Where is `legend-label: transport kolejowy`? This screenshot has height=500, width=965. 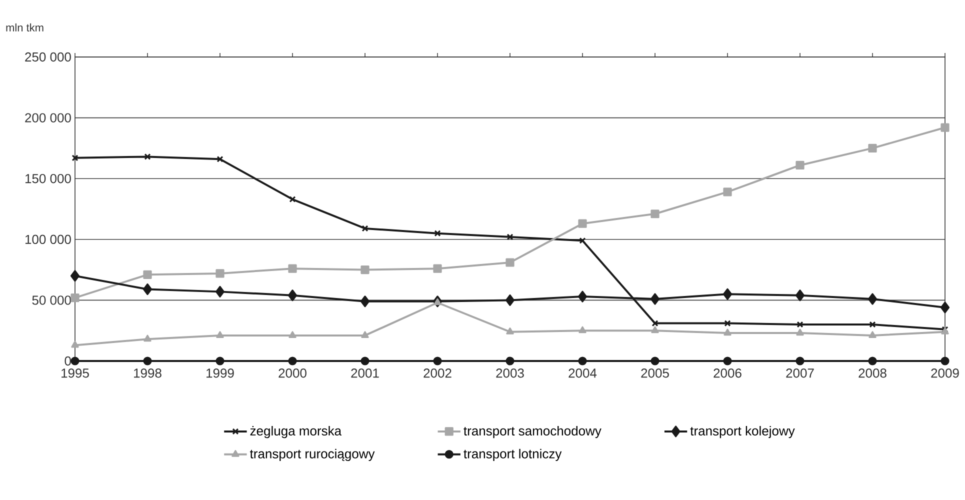 legend-label: transport kolejowy is located at coordinates (742, 432).